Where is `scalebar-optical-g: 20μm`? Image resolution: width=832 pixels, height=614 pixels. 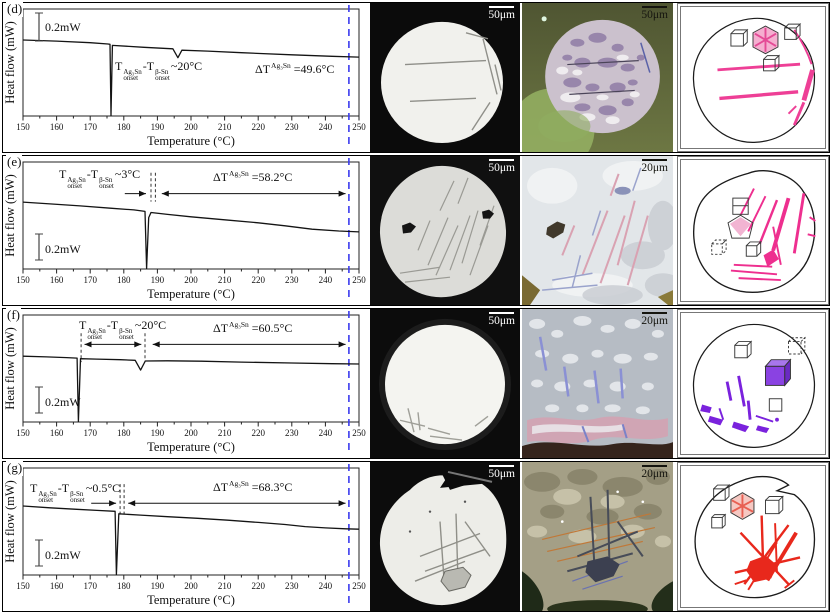
scalebar-optical-g: 20μm is located at coordinates (654, 472).